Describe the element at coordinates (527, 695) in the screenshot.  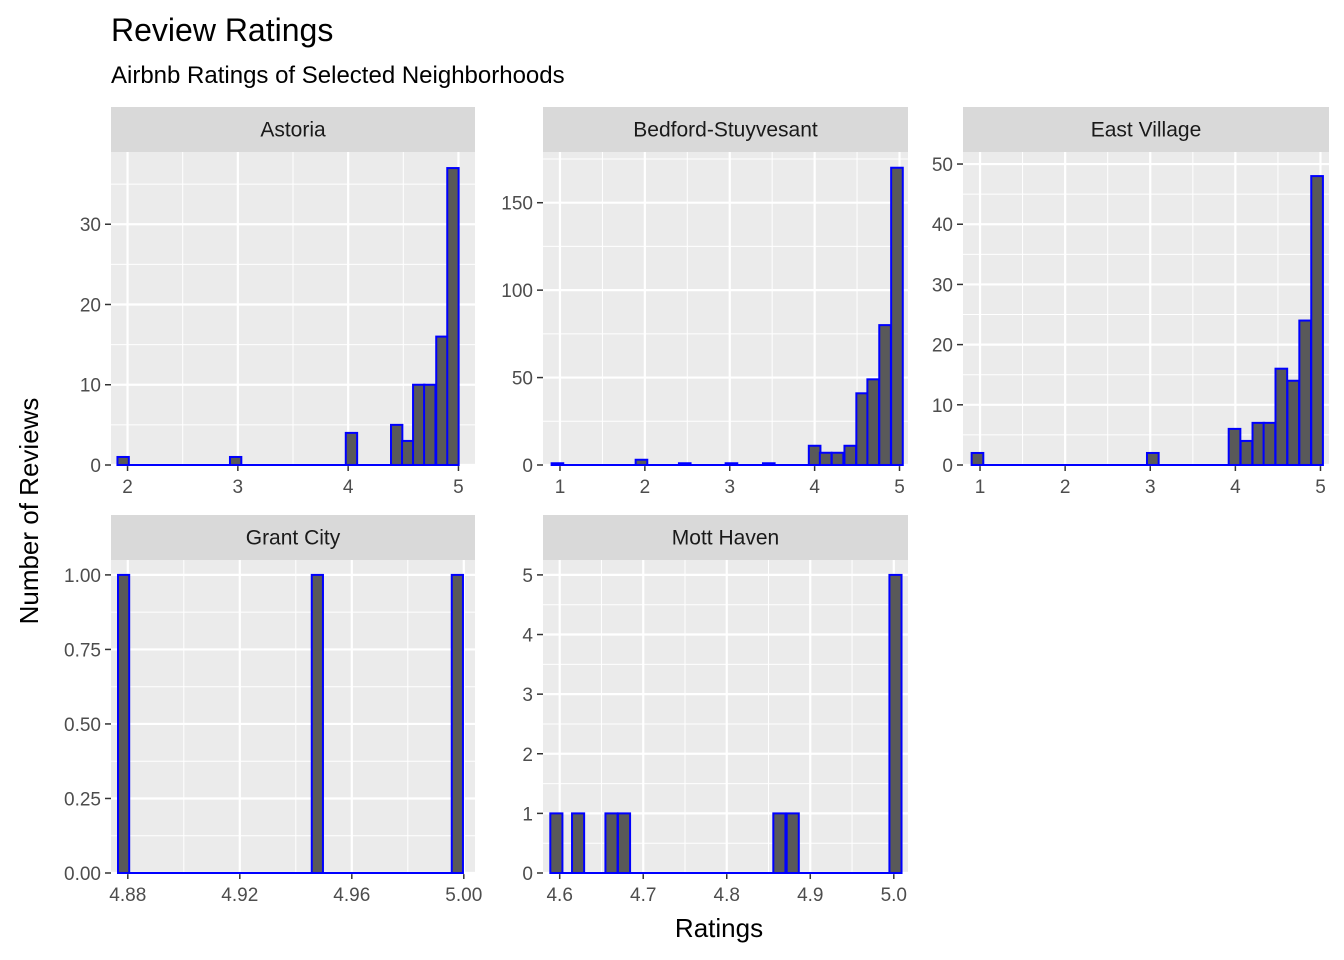
I see `y-tick-label: 3` at that location.